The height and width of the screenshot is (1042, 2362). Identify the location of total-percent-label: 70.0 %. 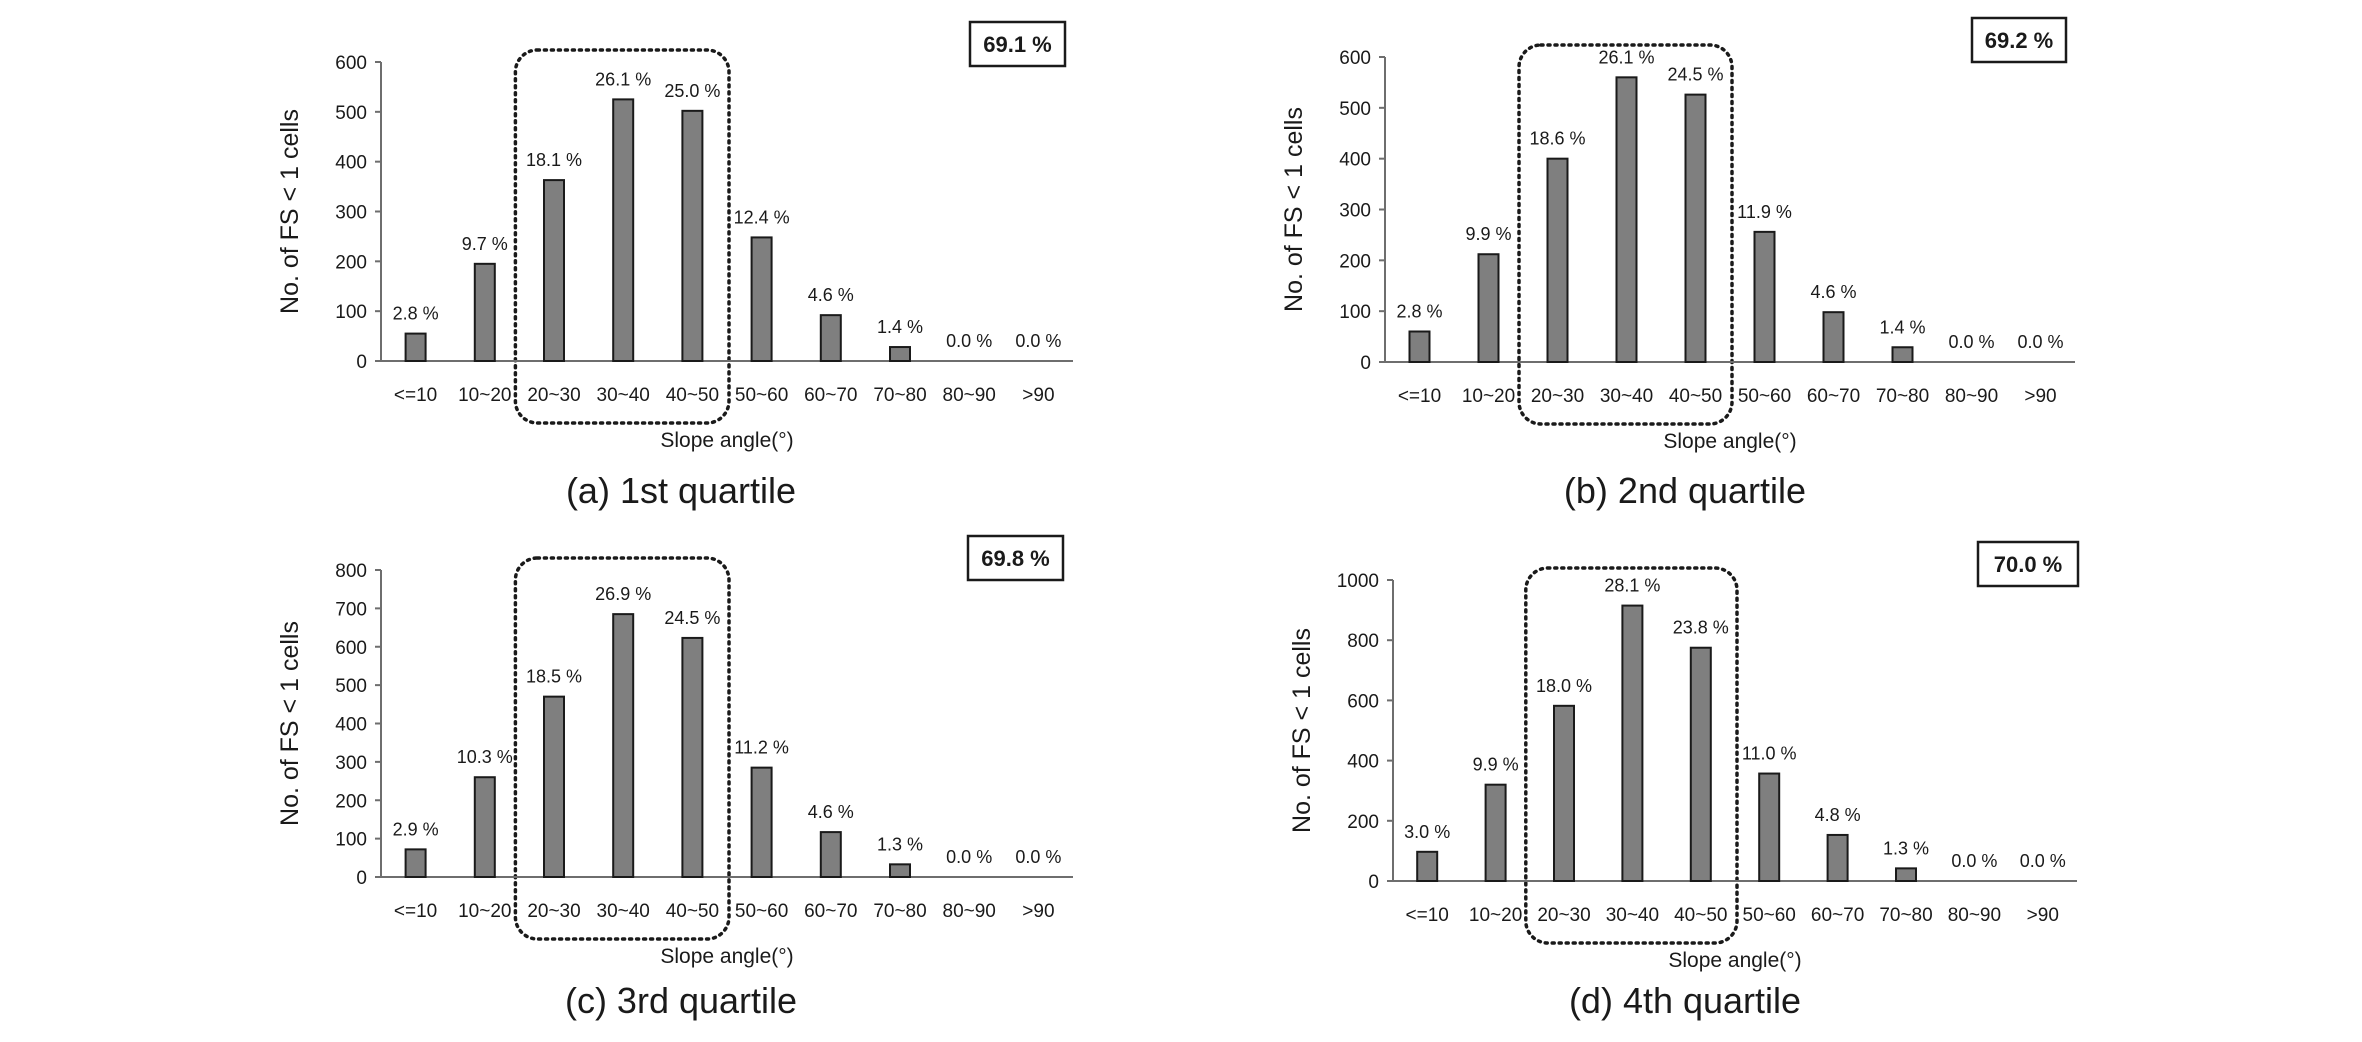
(2028, 564).